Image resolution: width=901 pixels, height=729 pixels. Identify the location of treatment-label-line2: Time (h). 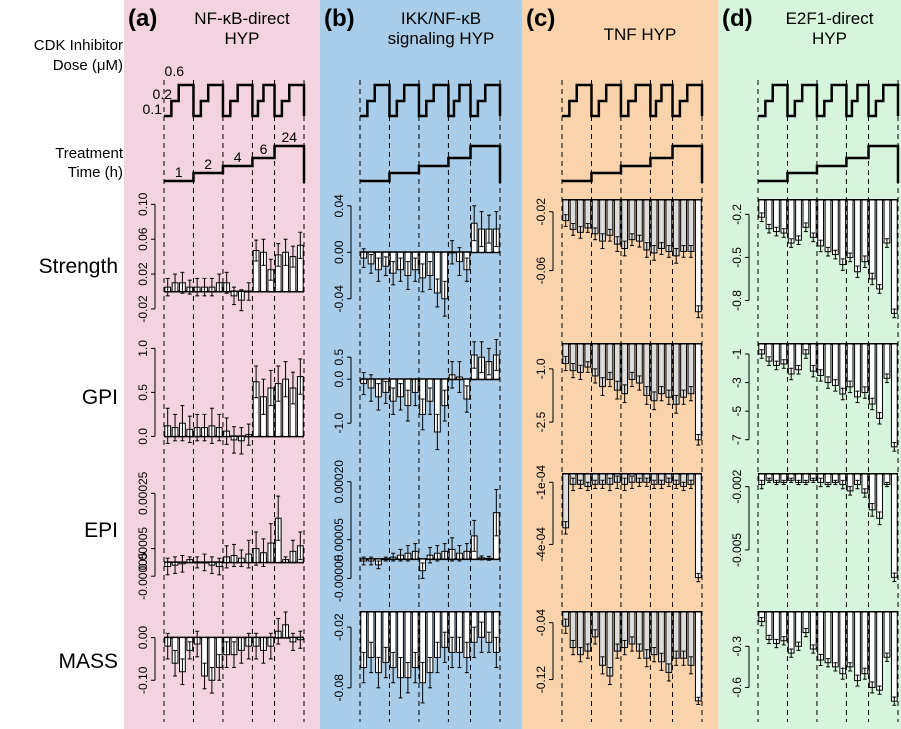
(95, 172).